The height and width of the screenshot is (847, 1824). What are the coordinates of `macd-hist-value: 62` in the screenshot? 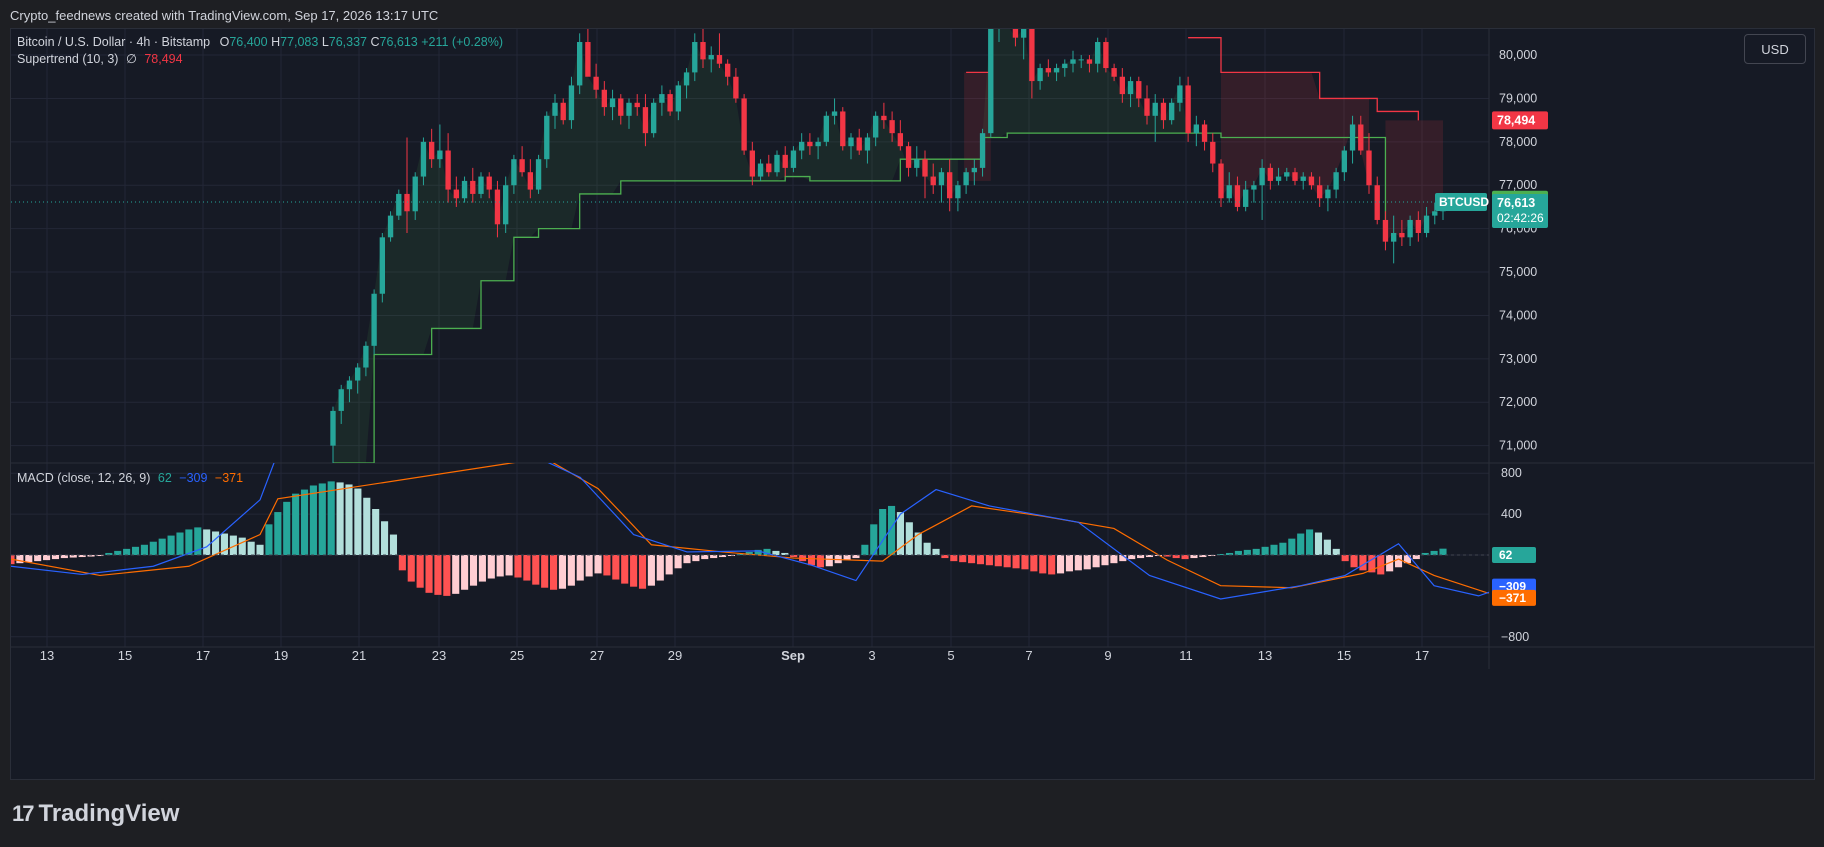 It's located at (164, 478).